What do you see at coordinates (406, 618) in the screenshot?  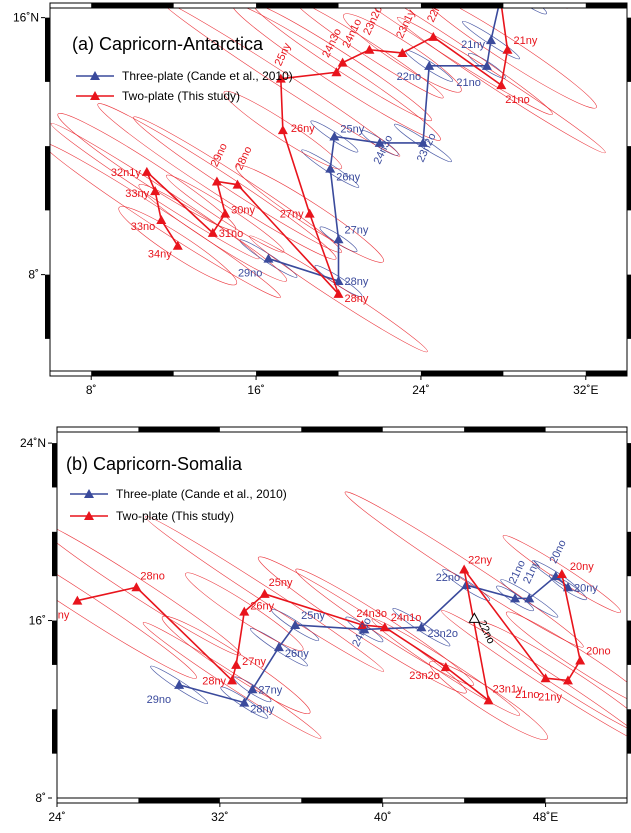 I see `point-label: 24n1o` at bounding box center [406, 618].